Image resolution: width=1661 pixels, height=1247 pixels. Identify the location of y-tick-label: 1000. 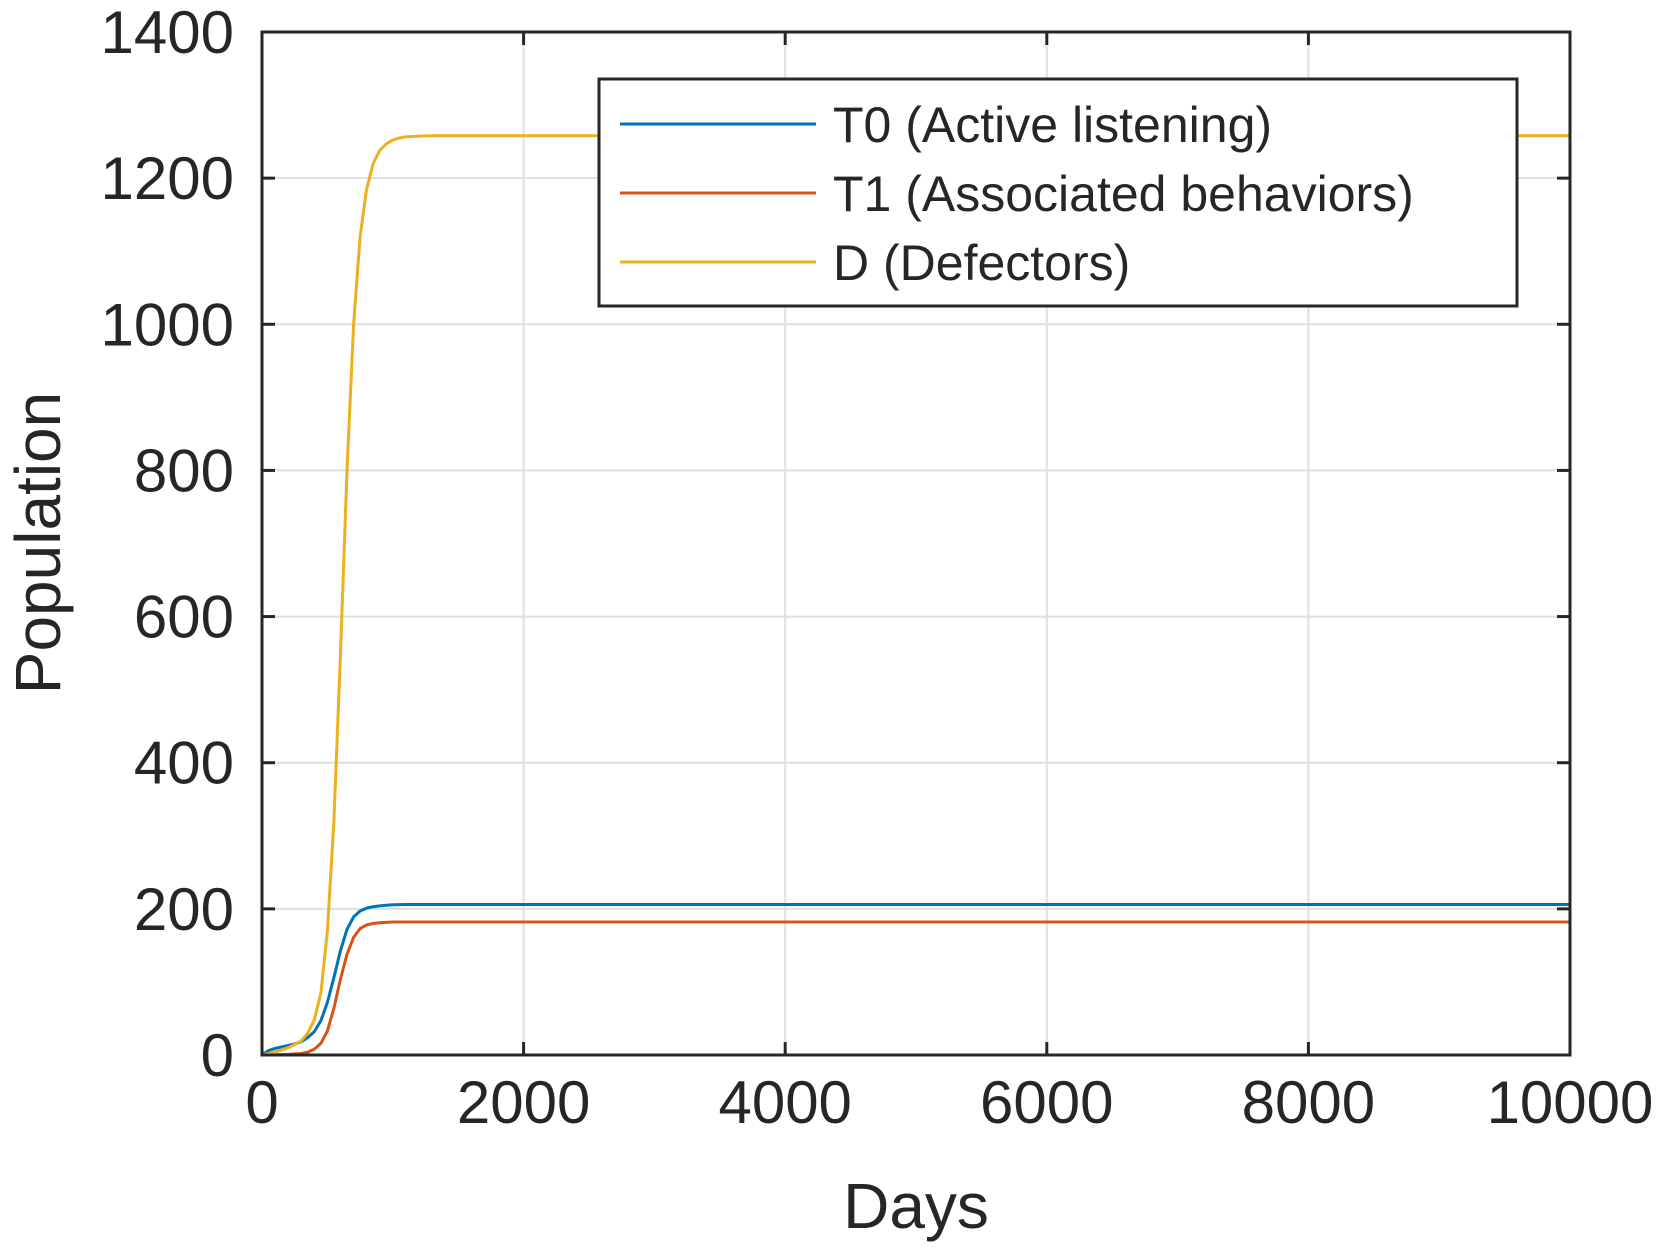
(167, 324).